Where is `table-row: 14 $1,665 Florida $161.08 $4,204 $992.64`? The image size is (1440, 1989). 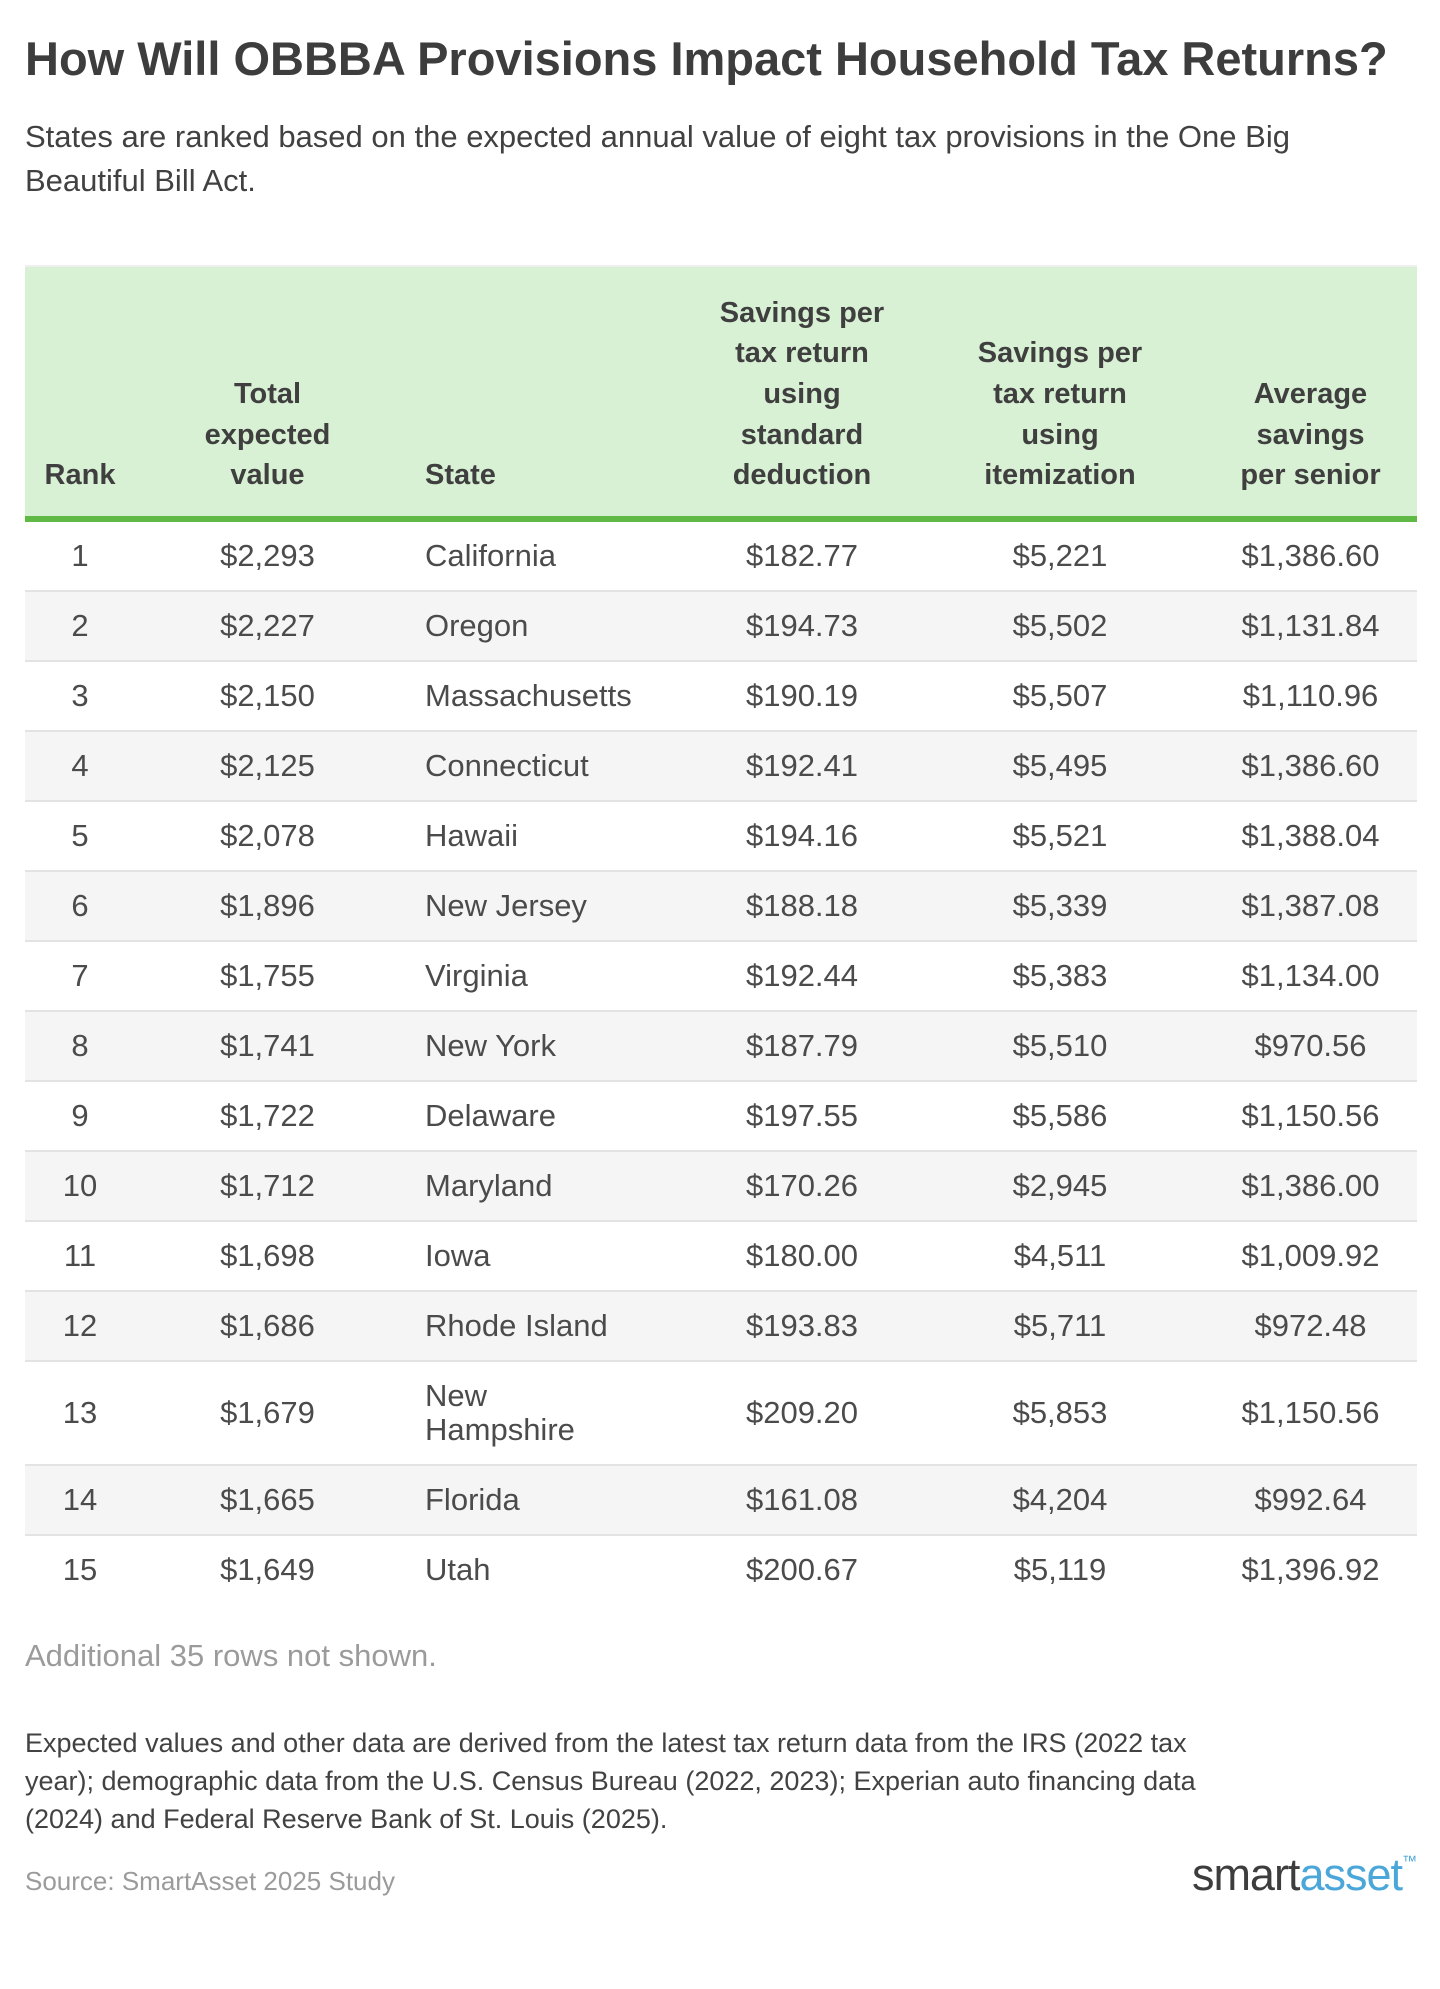 table-row: 14 $1,665 Florida $161.08 $4,204 $992.64 is located at coordinates (721, 1499).